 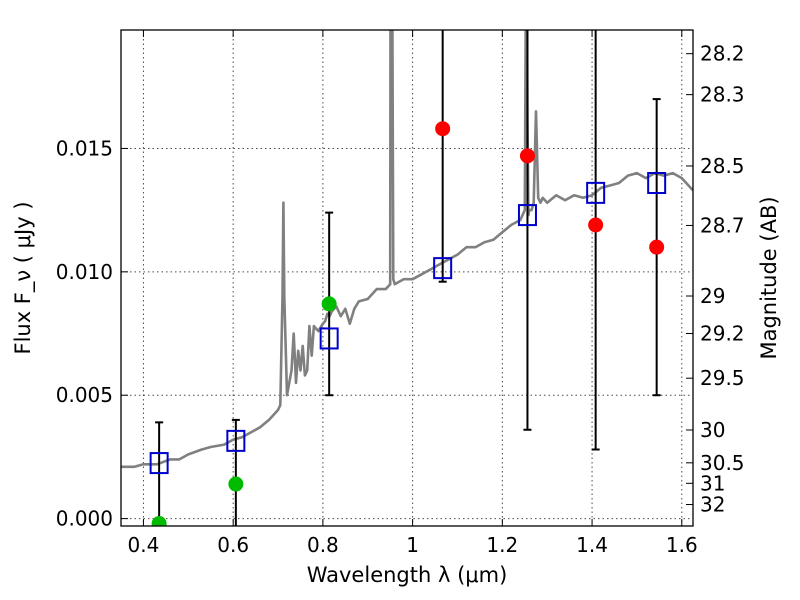 What do you see at coordinates (722, 54) in the screenshot?
I see `mag-tick-label: 28.2` at bounding box center [722, 54].